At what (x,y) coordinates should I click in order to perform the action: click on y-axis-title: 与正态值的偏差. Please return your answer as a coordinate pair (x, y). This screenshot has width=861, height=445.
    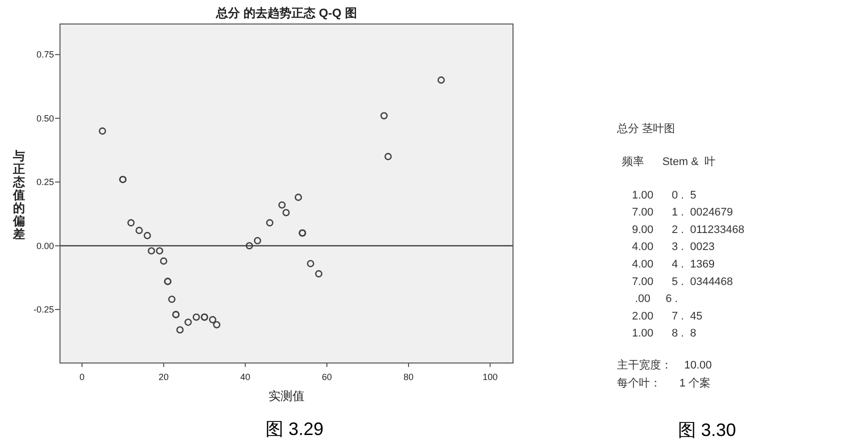
    Looking at the image, I should click on (19, 195).